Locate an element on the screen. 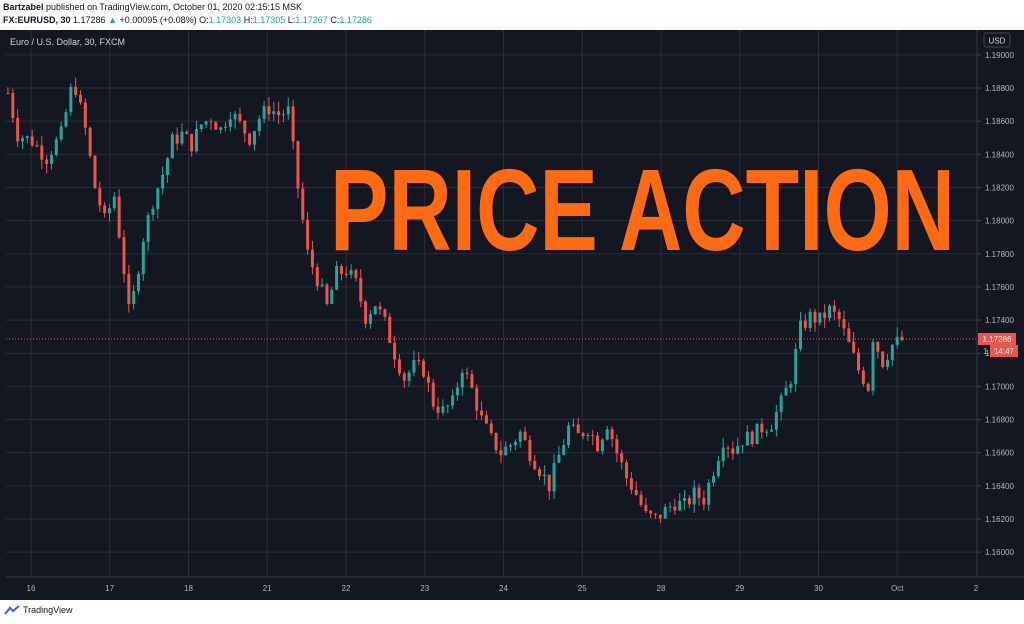 The height and width of the screenshot is (624, 1024). author-name: Bartzabel is located at coordinates (23, 7).